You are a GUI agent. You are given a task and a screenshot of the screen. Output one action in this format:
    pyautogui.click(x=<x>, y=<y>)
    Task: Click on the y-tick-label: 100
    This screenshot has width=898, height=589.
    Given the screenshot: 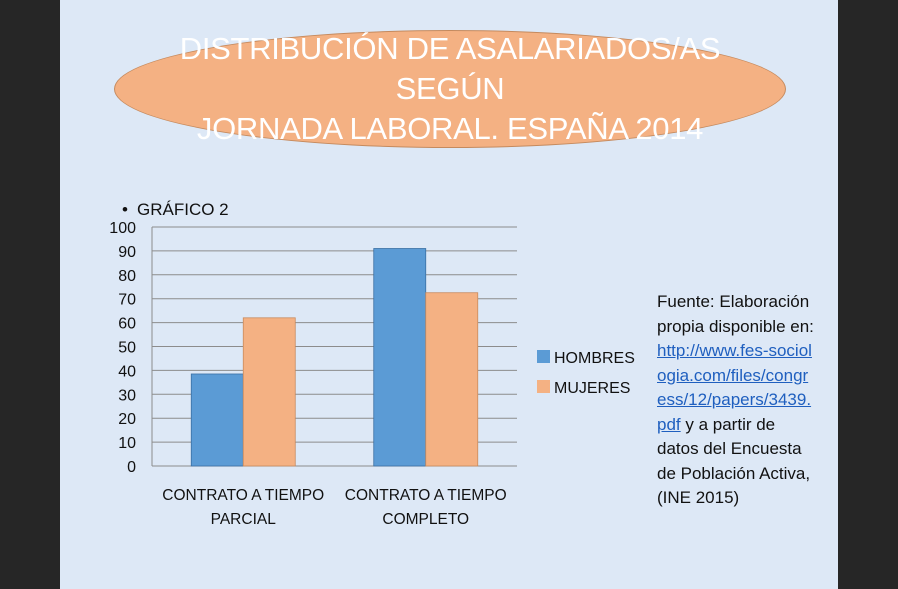 What is the action you would take?
    pyautogui.click(x=122, y=228)
    